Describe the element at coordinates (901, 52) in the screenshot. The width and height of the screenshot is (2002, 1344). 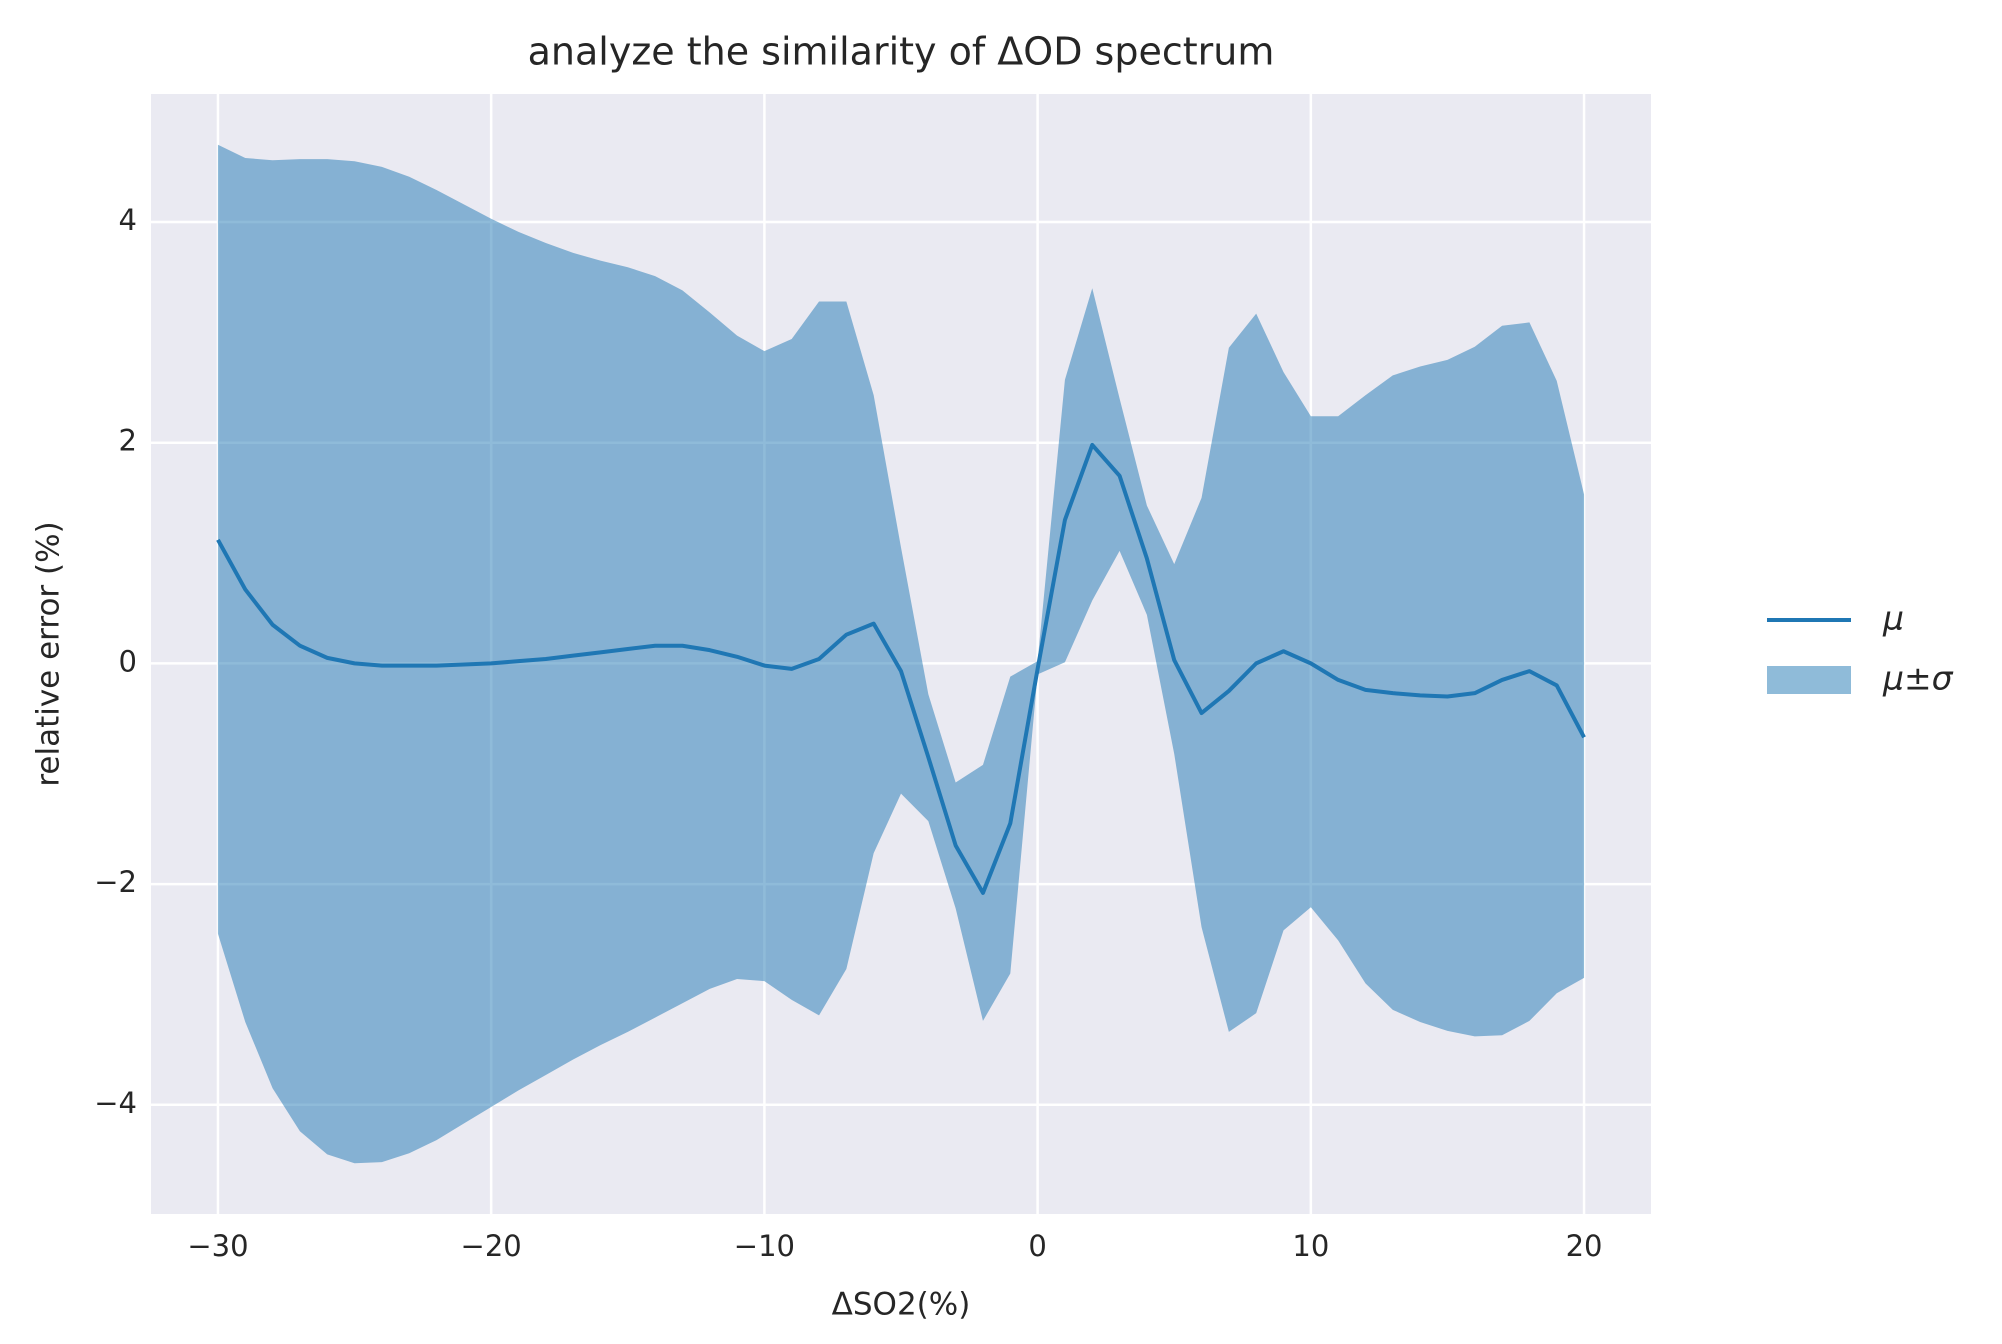
I see `chart-title: analyze the similarity of ΔOD spectrum` at that location.